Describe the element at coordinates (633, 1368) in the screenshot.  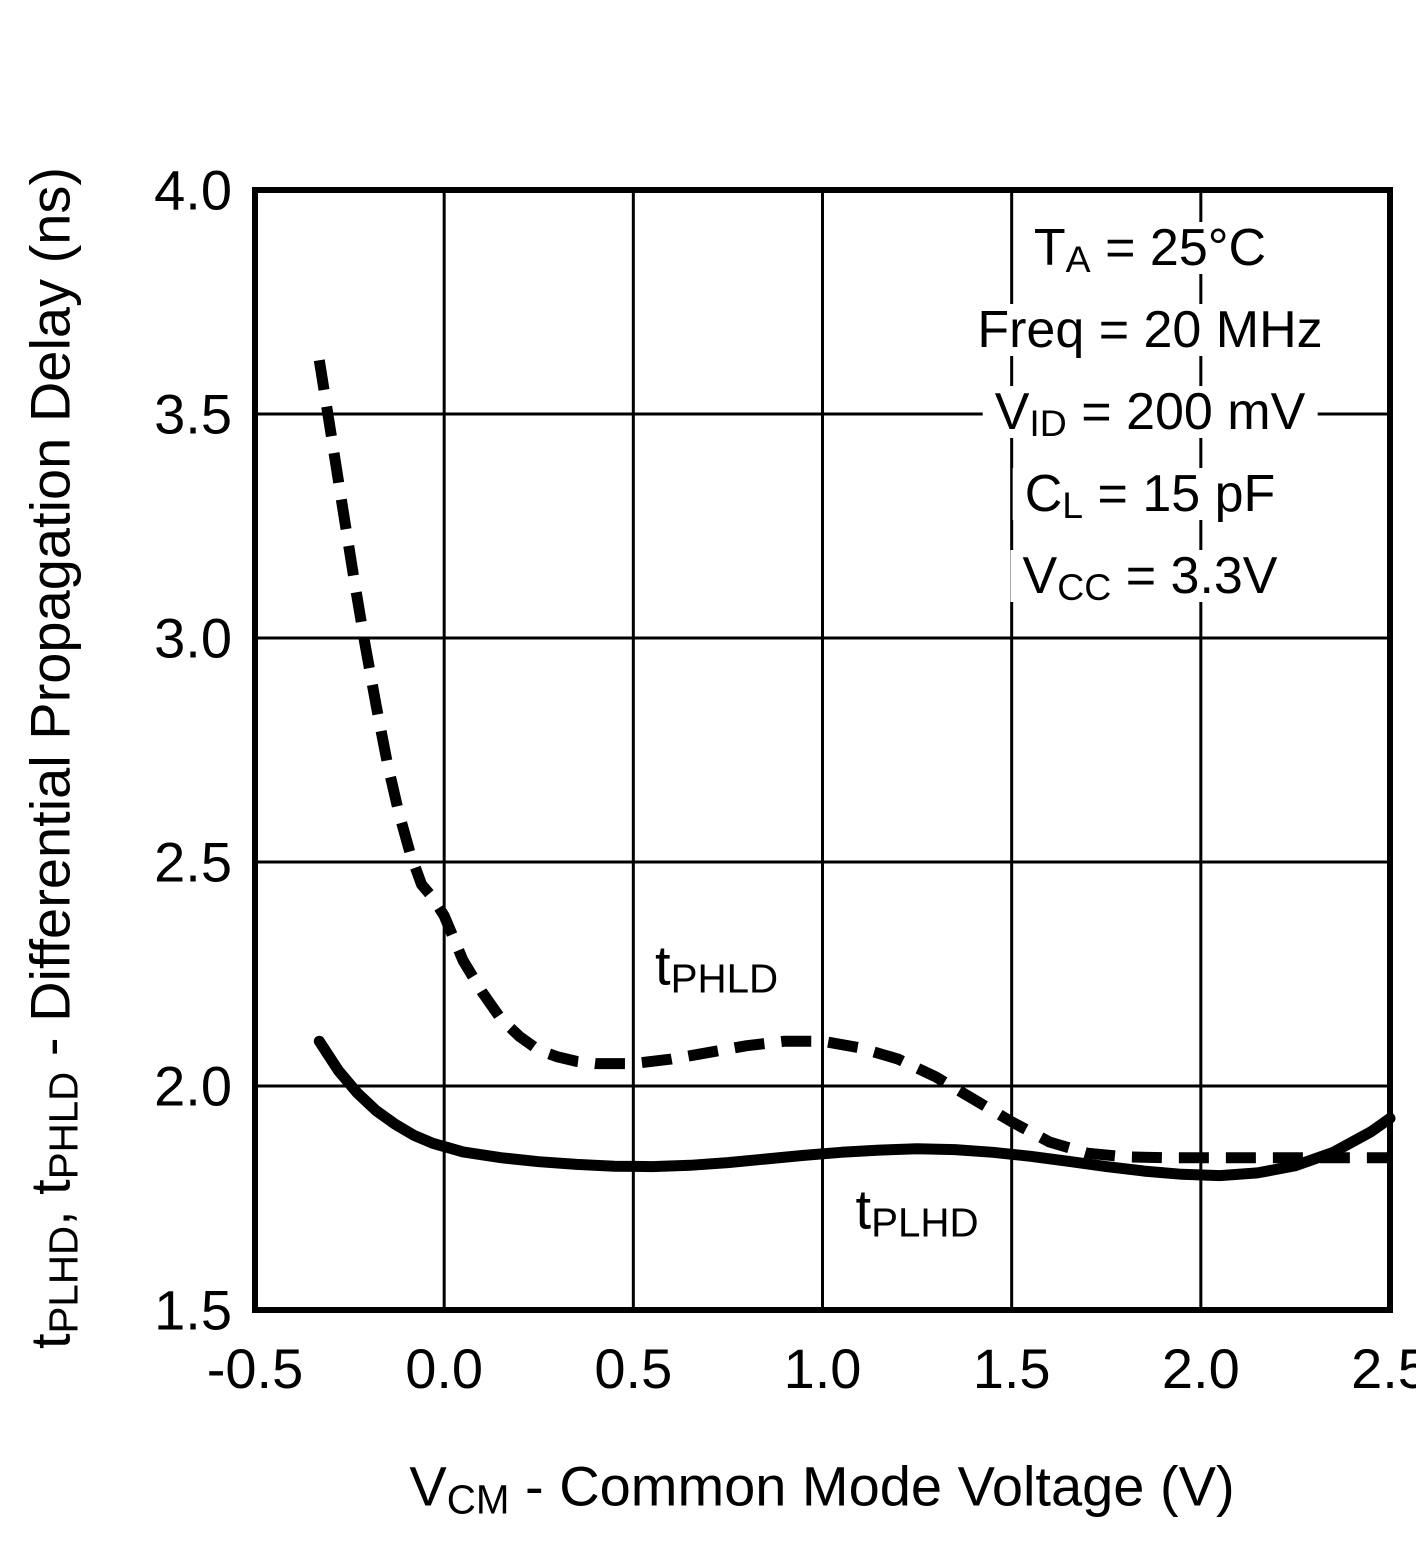
I see `x-tick-label: 0.5` at that location.